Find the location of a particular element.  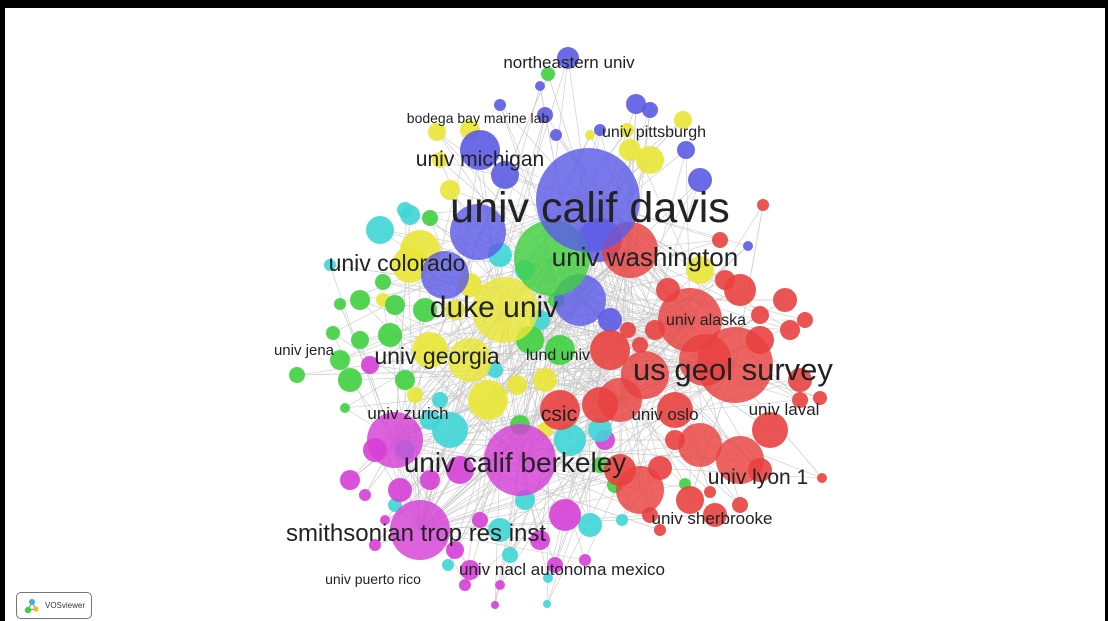

label-smithsonian: smithsonian trop res inst is located at coordinates (416, 533).